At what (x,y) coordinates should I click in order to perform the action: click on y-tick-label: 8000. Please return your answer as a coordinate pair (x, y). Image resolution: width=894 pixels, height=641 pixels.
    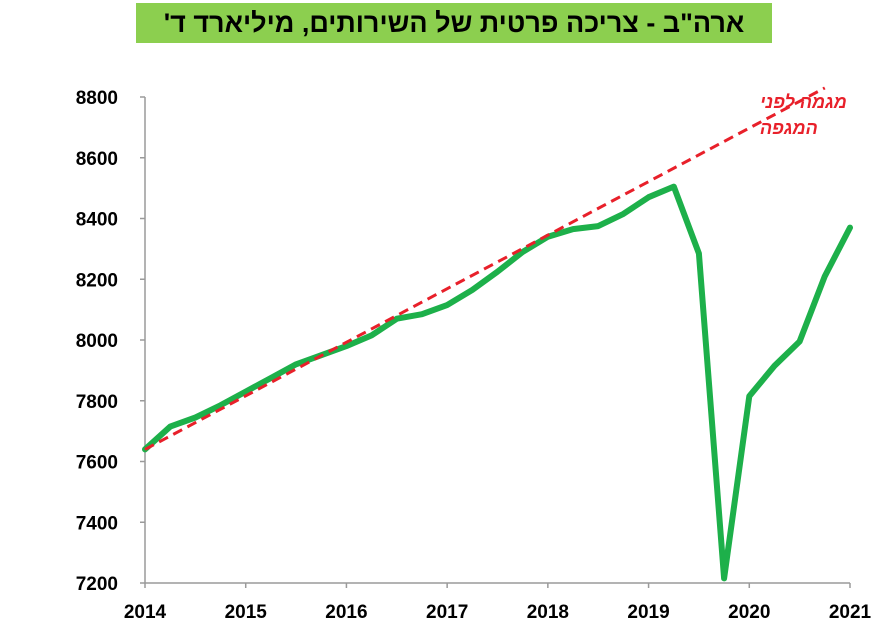
    Looking at the image, I should click on (97, 341).